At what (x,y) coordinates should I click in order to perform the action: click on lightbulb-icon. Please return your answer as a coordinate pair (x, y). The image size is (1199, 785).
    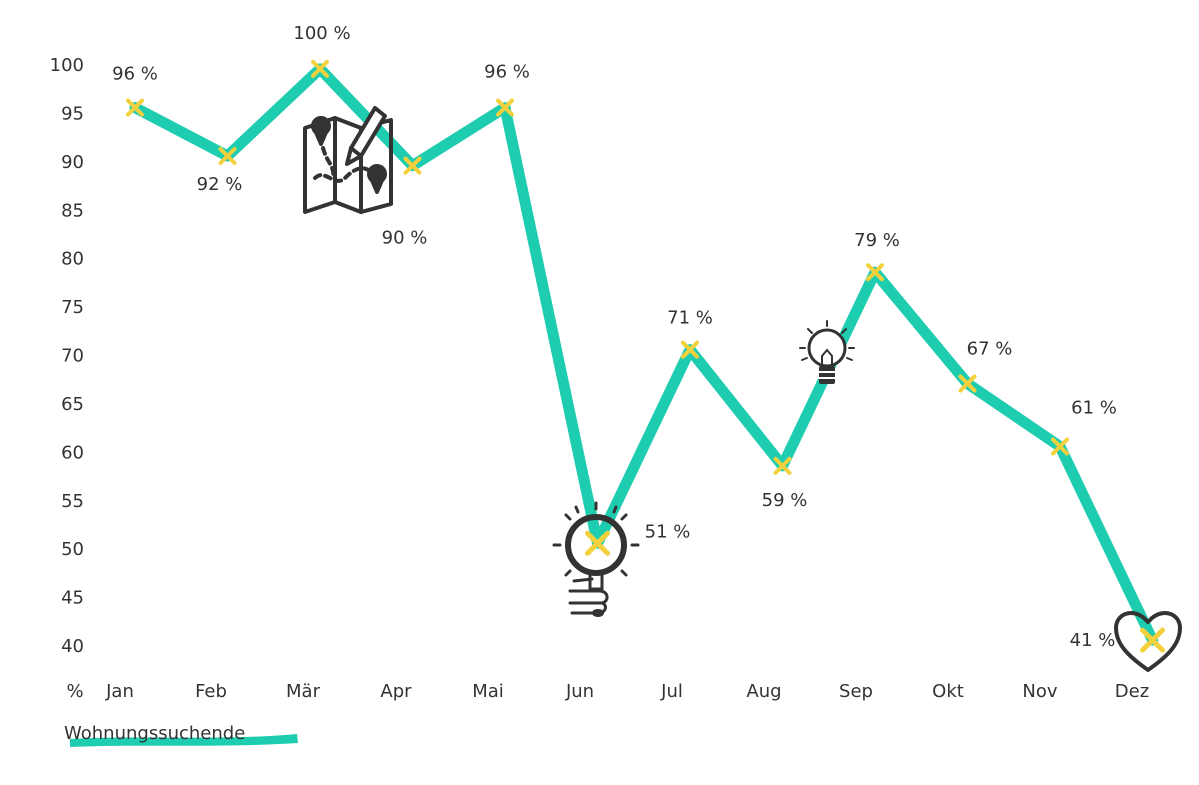
    Looking at the image, I should click on (827, 352).